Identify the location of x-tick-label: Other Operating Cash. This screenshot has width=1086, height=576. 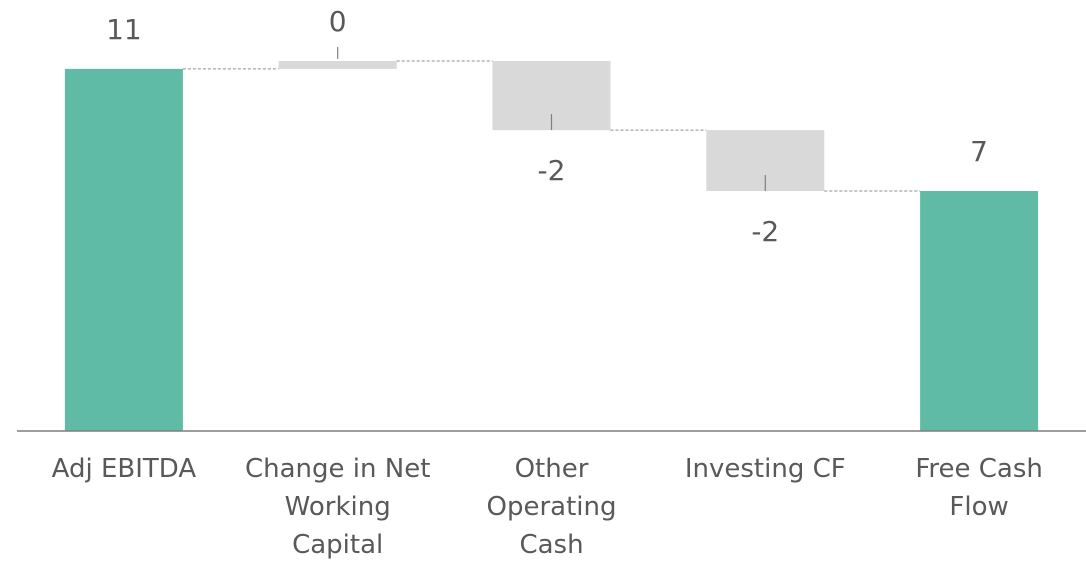
(551, 507).